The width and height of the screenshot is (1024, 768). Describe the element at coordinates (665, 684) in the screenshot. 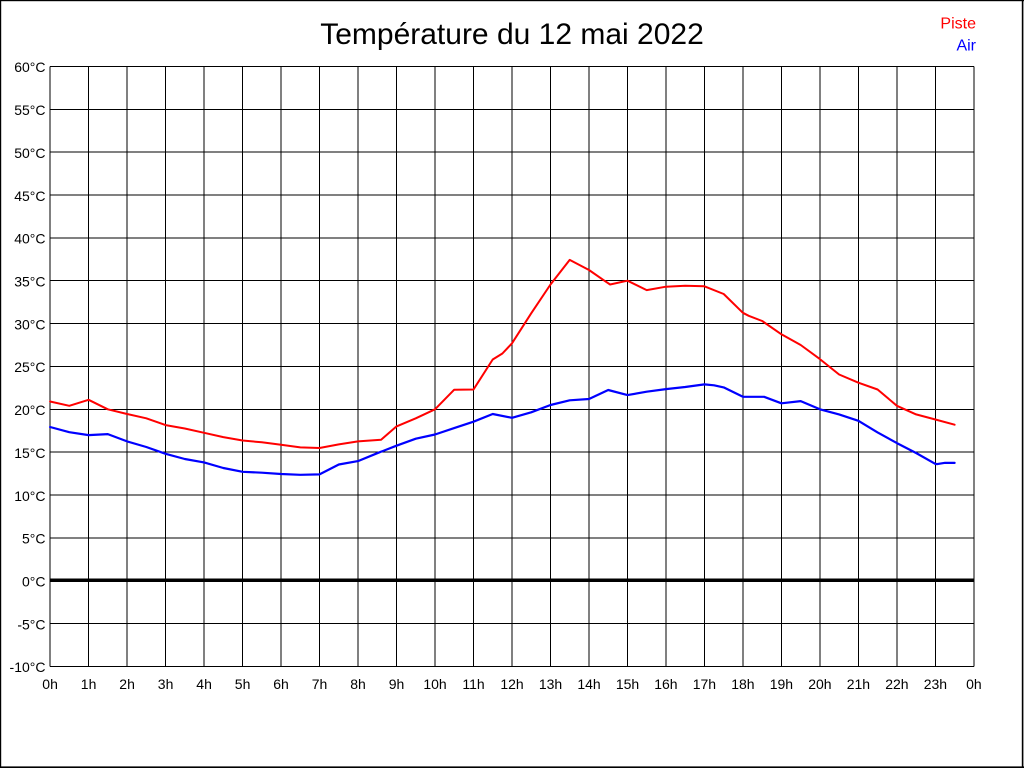

I see `svg-text: 16h` at that location.